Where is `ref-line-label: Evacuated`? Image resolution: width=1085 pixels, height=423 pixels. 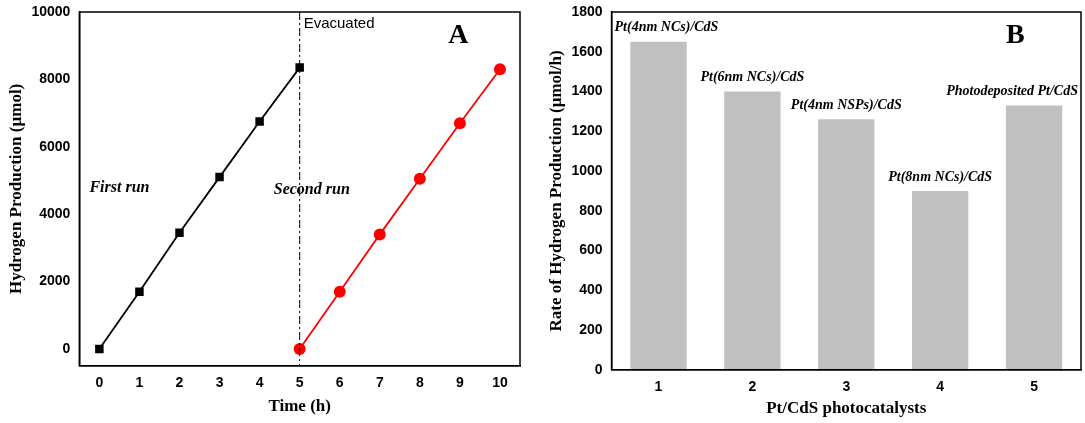
ref-line-label: Evacuated is located at coordinates (339, 22).